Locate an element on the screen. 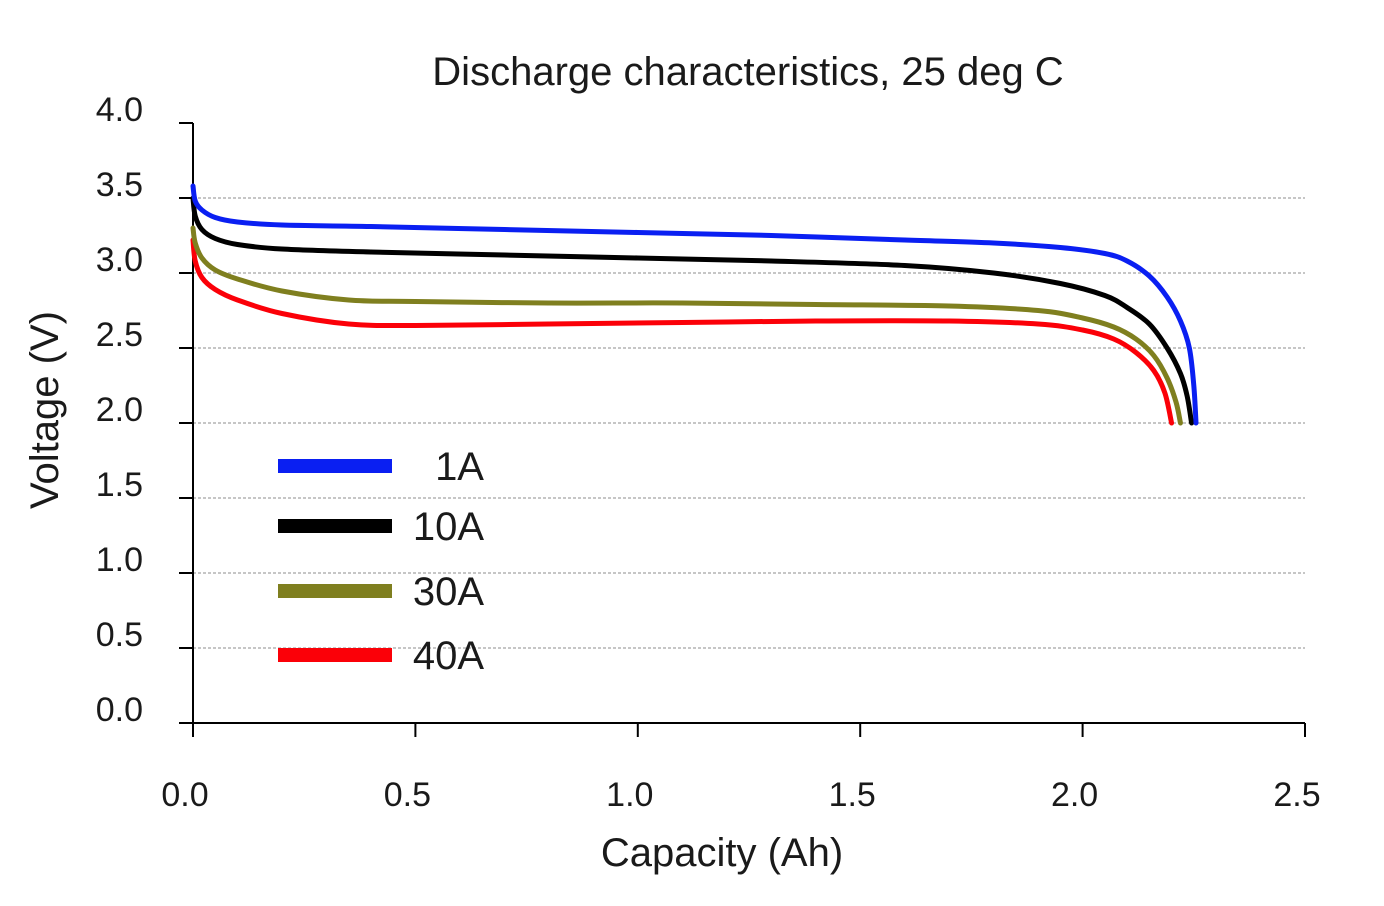 The image size is (1384, 906). x-tick-label-2: 1.0 is located at coordinates (629, 795).